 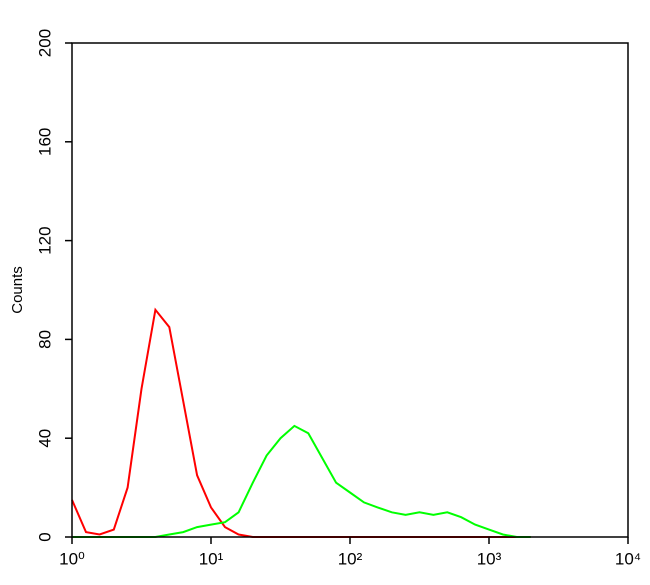 What do you see at coordinates (44, 536) in the screenshot?
I see `y-tick-label: 0` at bounding box center [44, 536].